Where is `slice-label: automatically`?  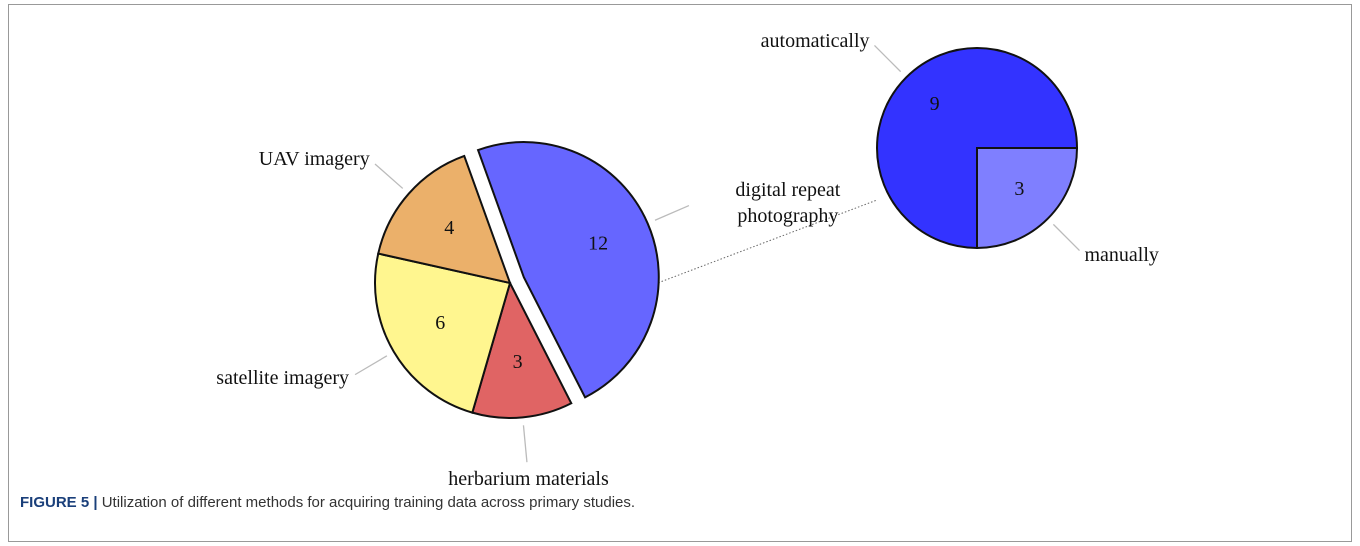
slice-label: automatically is located at coordinates (815, 40).